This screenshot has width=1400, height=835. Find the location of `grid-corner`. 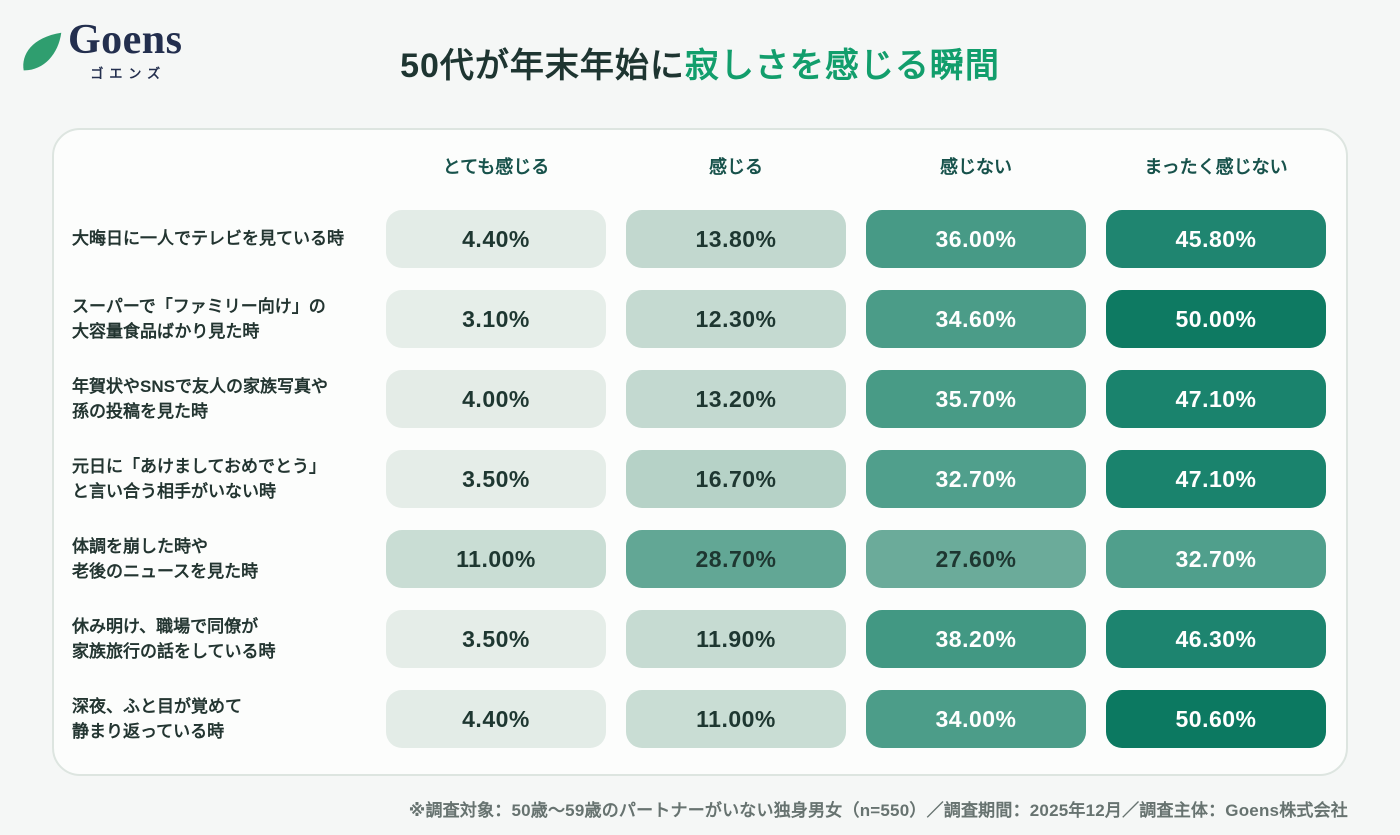

grid-corner is located at coordinates (217, 166).